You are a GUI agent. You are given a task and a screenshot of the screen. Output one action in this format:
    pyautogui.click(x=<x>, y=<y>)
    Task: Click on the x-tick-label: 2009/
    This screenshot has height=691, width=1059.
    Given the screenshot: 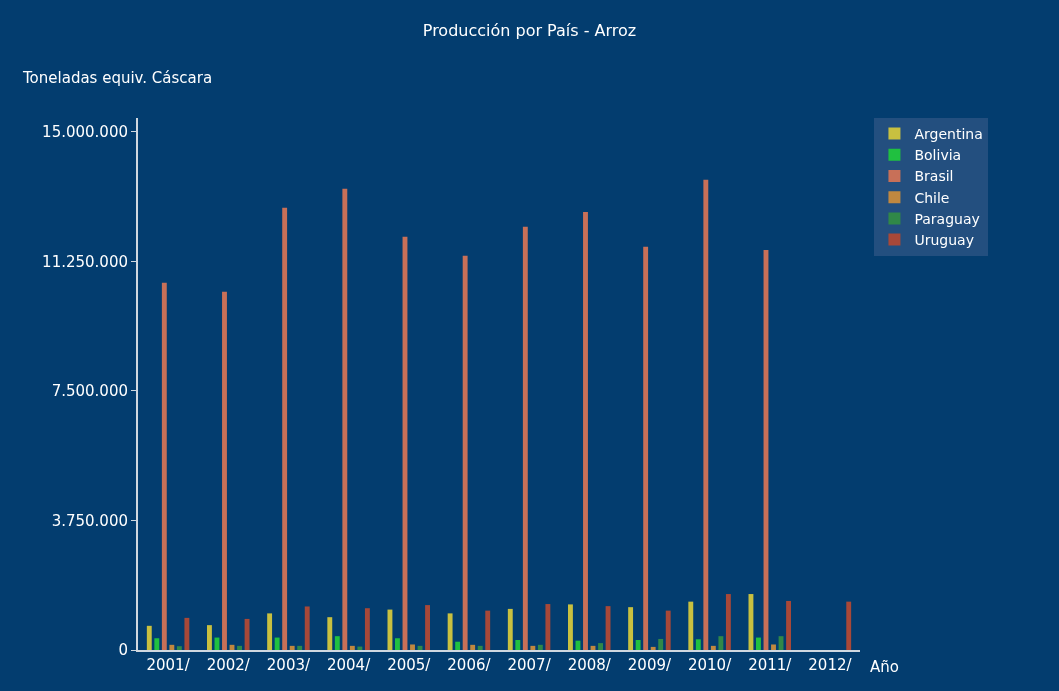 What is the action you would take?
    pyautogui.click(x=649, y=665)
    